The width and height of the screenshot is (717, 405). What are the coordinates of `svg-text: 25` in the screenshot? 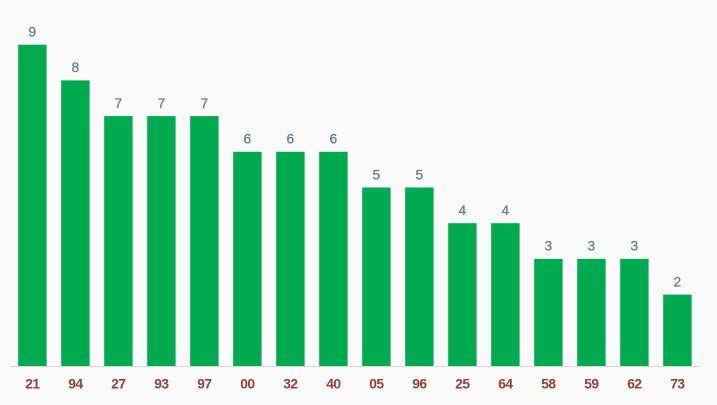 It's located at (462, 384).